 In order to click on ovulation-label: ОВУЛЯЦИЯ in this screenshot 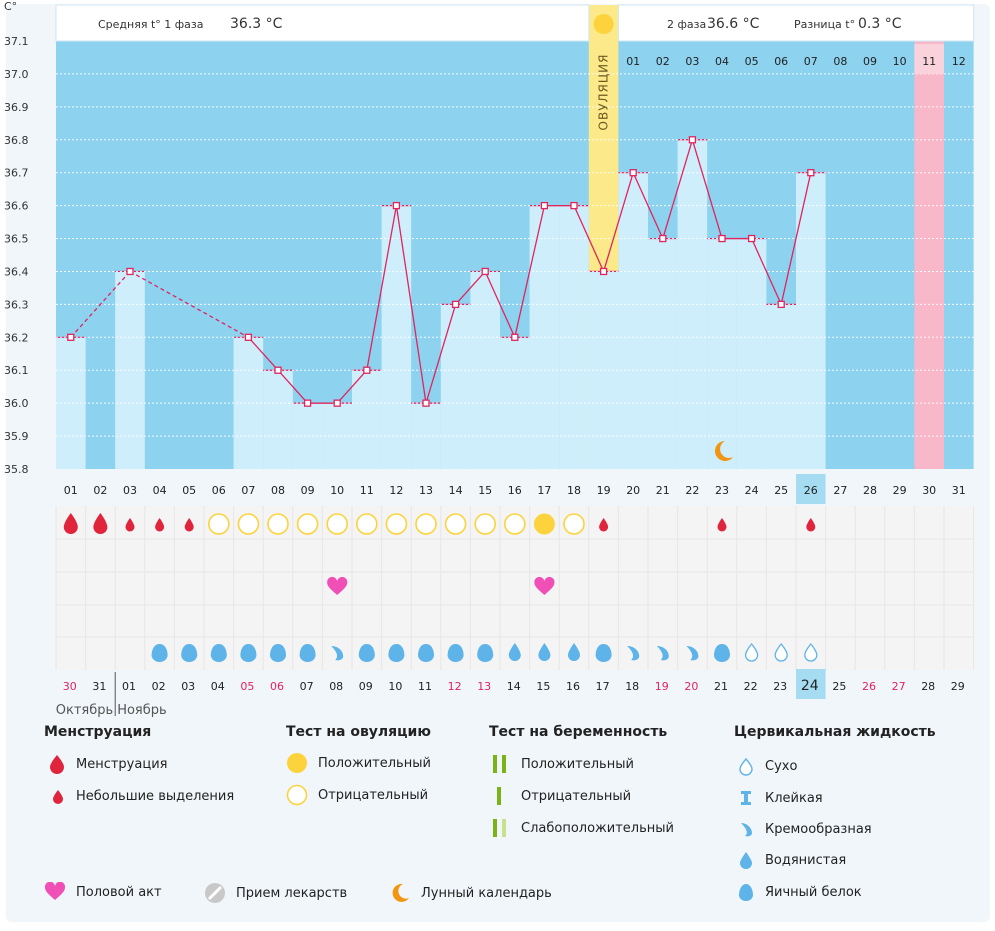, I will do `click(604, 92)`.